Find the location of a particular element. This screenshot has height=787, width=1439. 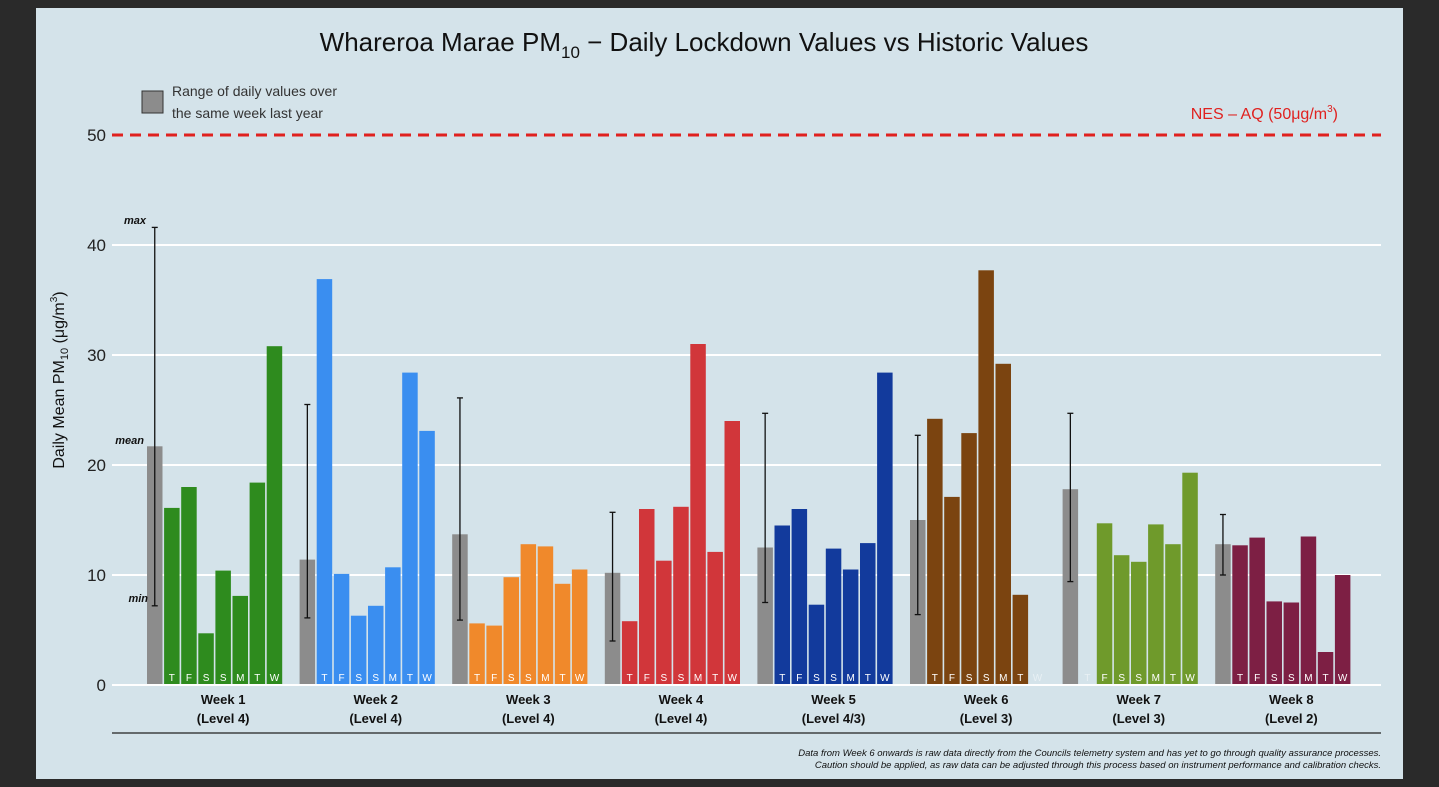

y-tick-label: 30 is located at coordinates (96, 355).